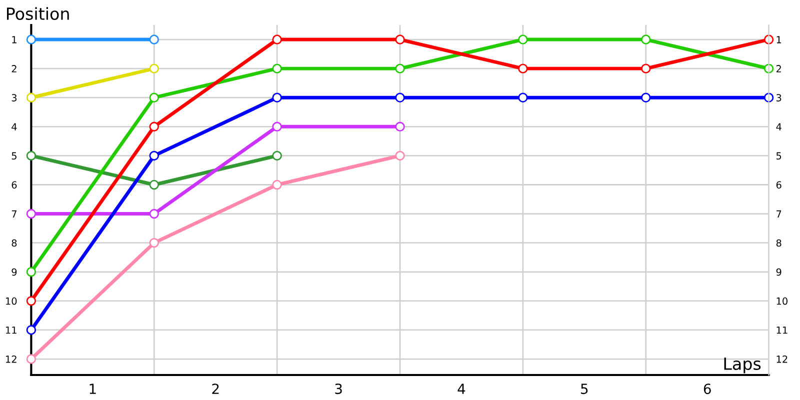 Image resolution: width=800 pixels, height=400 pixels. I want to click on y-tick-label: 8, so click(14, 243).